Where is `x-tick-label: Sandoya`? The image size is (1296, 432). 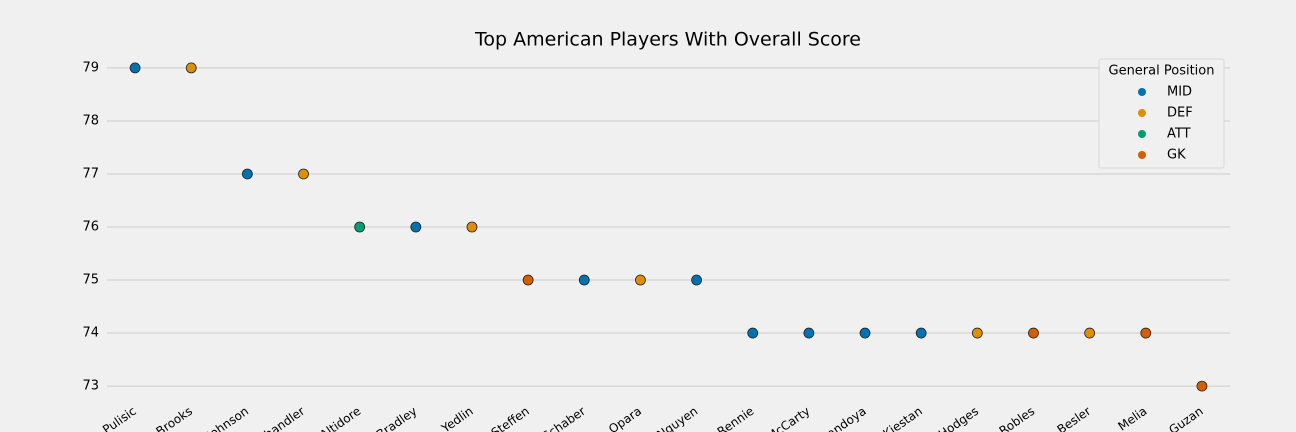 x-tick-label: Sandoya is located at coordinates (843, 418).